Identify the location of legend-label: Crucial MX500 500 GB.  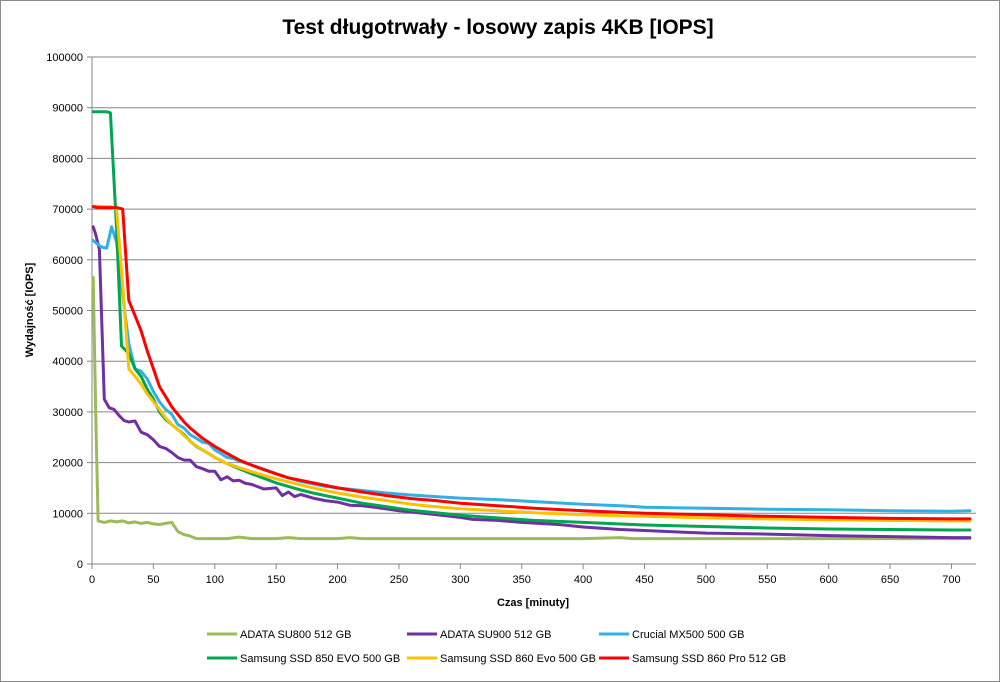
(688, 635).